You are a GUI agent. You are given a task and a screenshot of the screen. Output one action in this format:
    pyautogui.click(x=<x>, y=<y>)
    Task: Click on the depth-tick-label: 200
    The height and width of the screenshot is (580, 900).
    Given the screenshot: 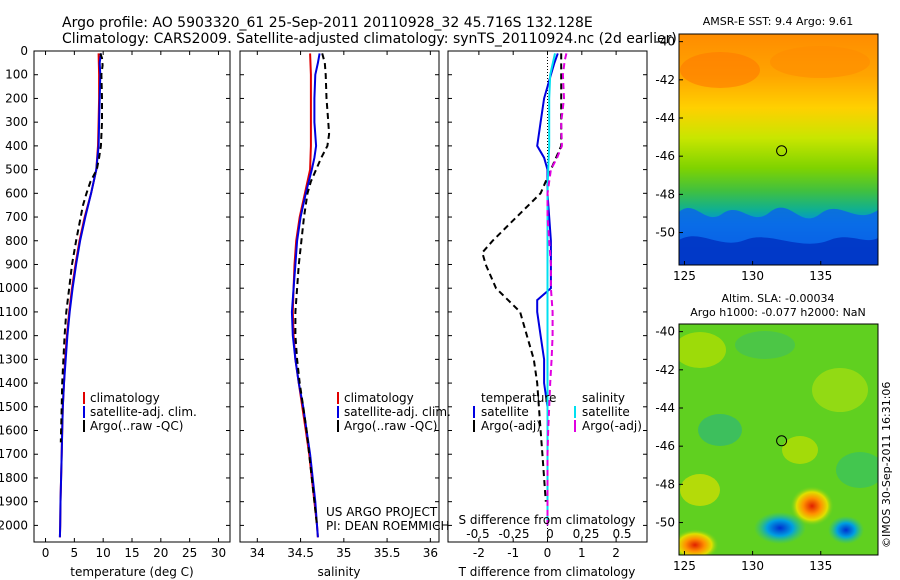 What is the action you would take?
    pyautogui.click(x=16, y=98)
    